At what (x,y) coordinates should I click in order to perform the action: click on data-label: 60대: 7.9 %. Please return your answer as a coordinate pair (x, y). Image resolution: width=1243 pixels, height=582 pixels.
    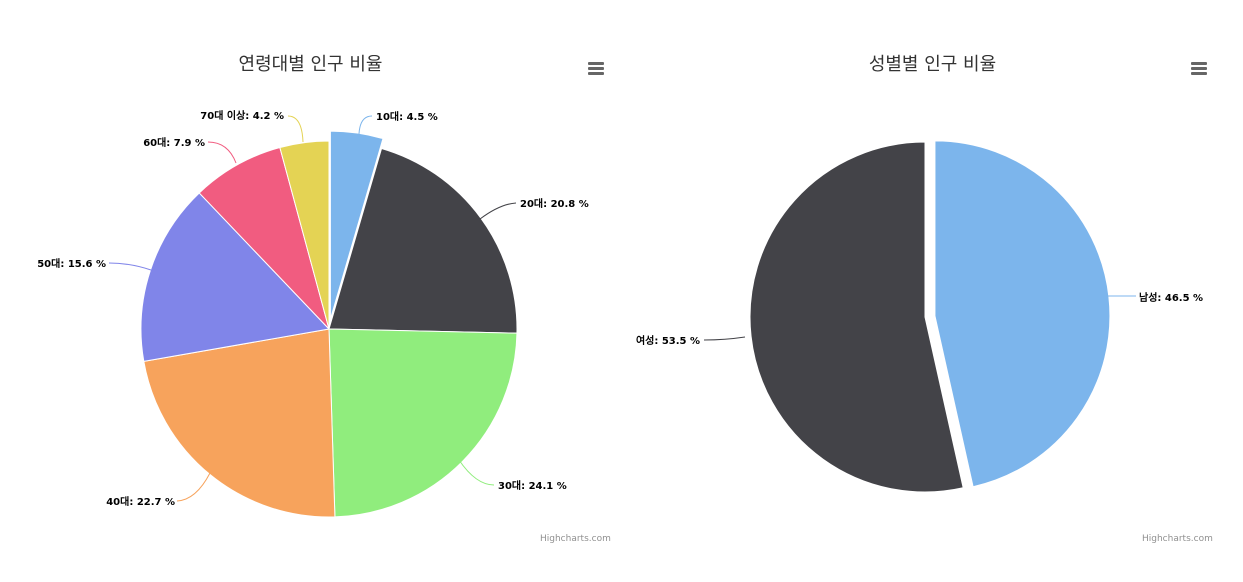
    Looking at the image, I should click on (174, 142).